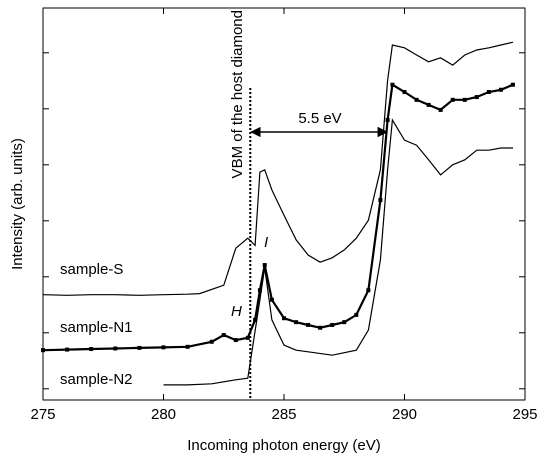 Image resolution: width=549 pixels, height=461 pixels. Describe the element at coordinates (524, 414) in the screenshot. I see `x-tick-label: 295` at that location.